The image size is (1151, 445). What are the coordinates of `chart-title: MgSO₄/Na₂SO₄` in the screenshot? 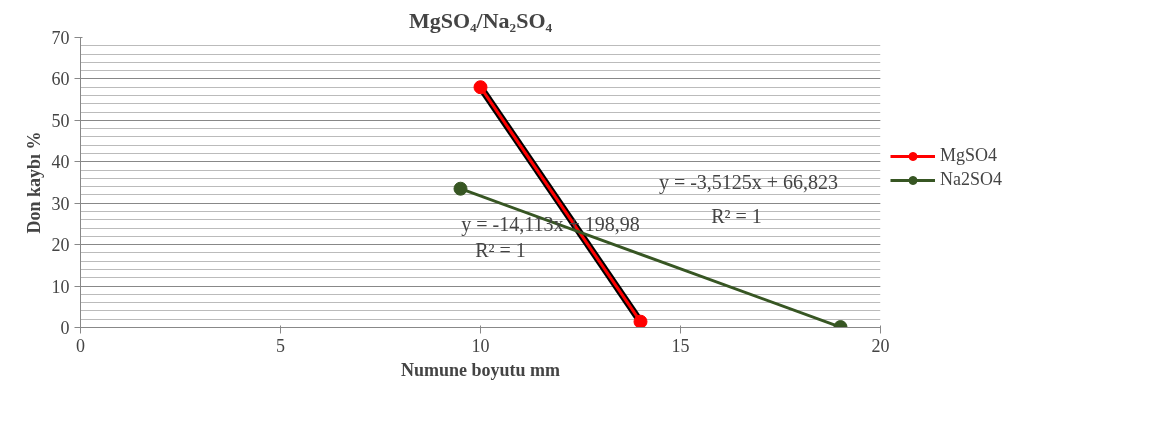 It's located at (480, 20).